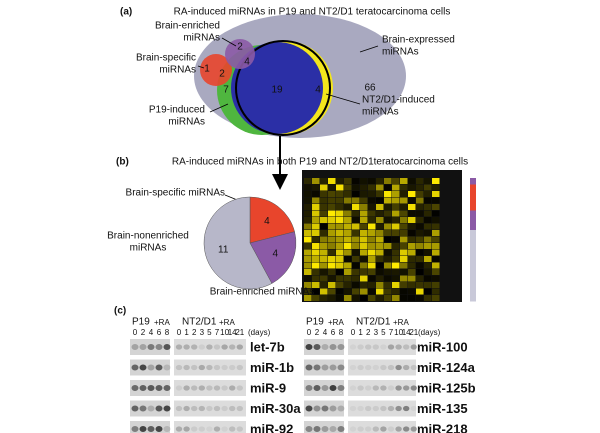 Image resolution: width=600 pixels, height=433 pixels. What do you see at coordinates (400, 52) in the screenshot?
I see `venn-label: miRNAs` at bounding box center [400, 52].